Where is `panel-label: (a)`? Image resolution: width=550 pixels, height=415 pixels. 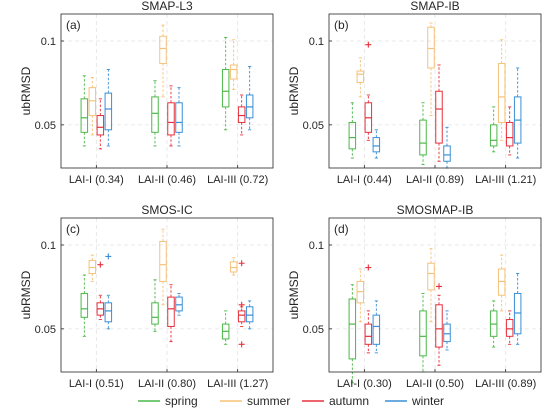
panel-label: (a) is located at coordinates (73, 25).